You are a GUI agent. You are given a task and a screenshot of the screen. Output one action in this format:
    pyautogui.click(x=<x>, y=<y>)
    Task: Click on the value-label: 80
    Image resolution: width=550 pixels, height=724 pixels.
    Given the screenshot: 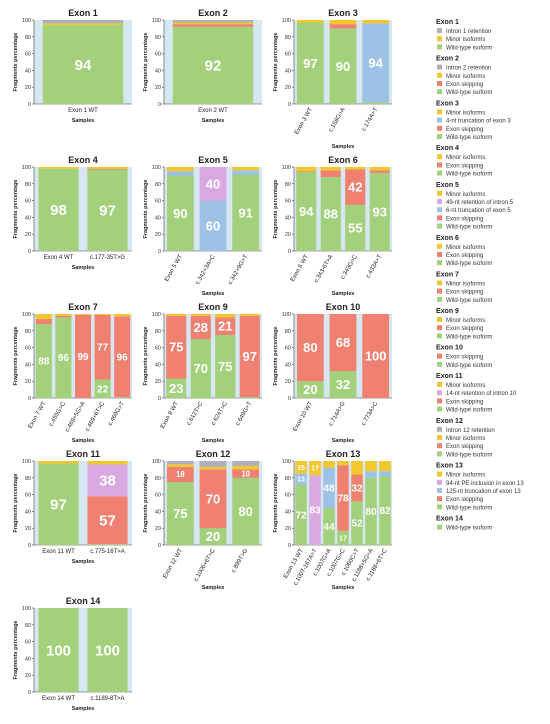 What is the action you would take?
    pyautogui.click(x=310, y=347)
    